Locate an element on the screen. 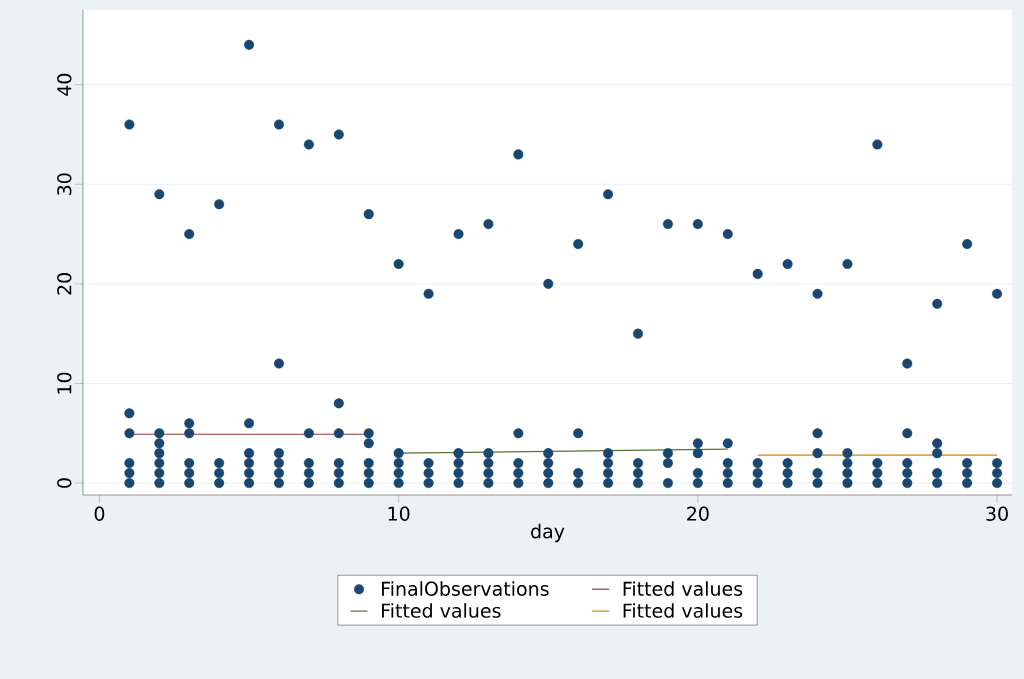 The height and width of the screenshot is (679, 1024). x-axis-title: day is located at coordinates (548, 533).